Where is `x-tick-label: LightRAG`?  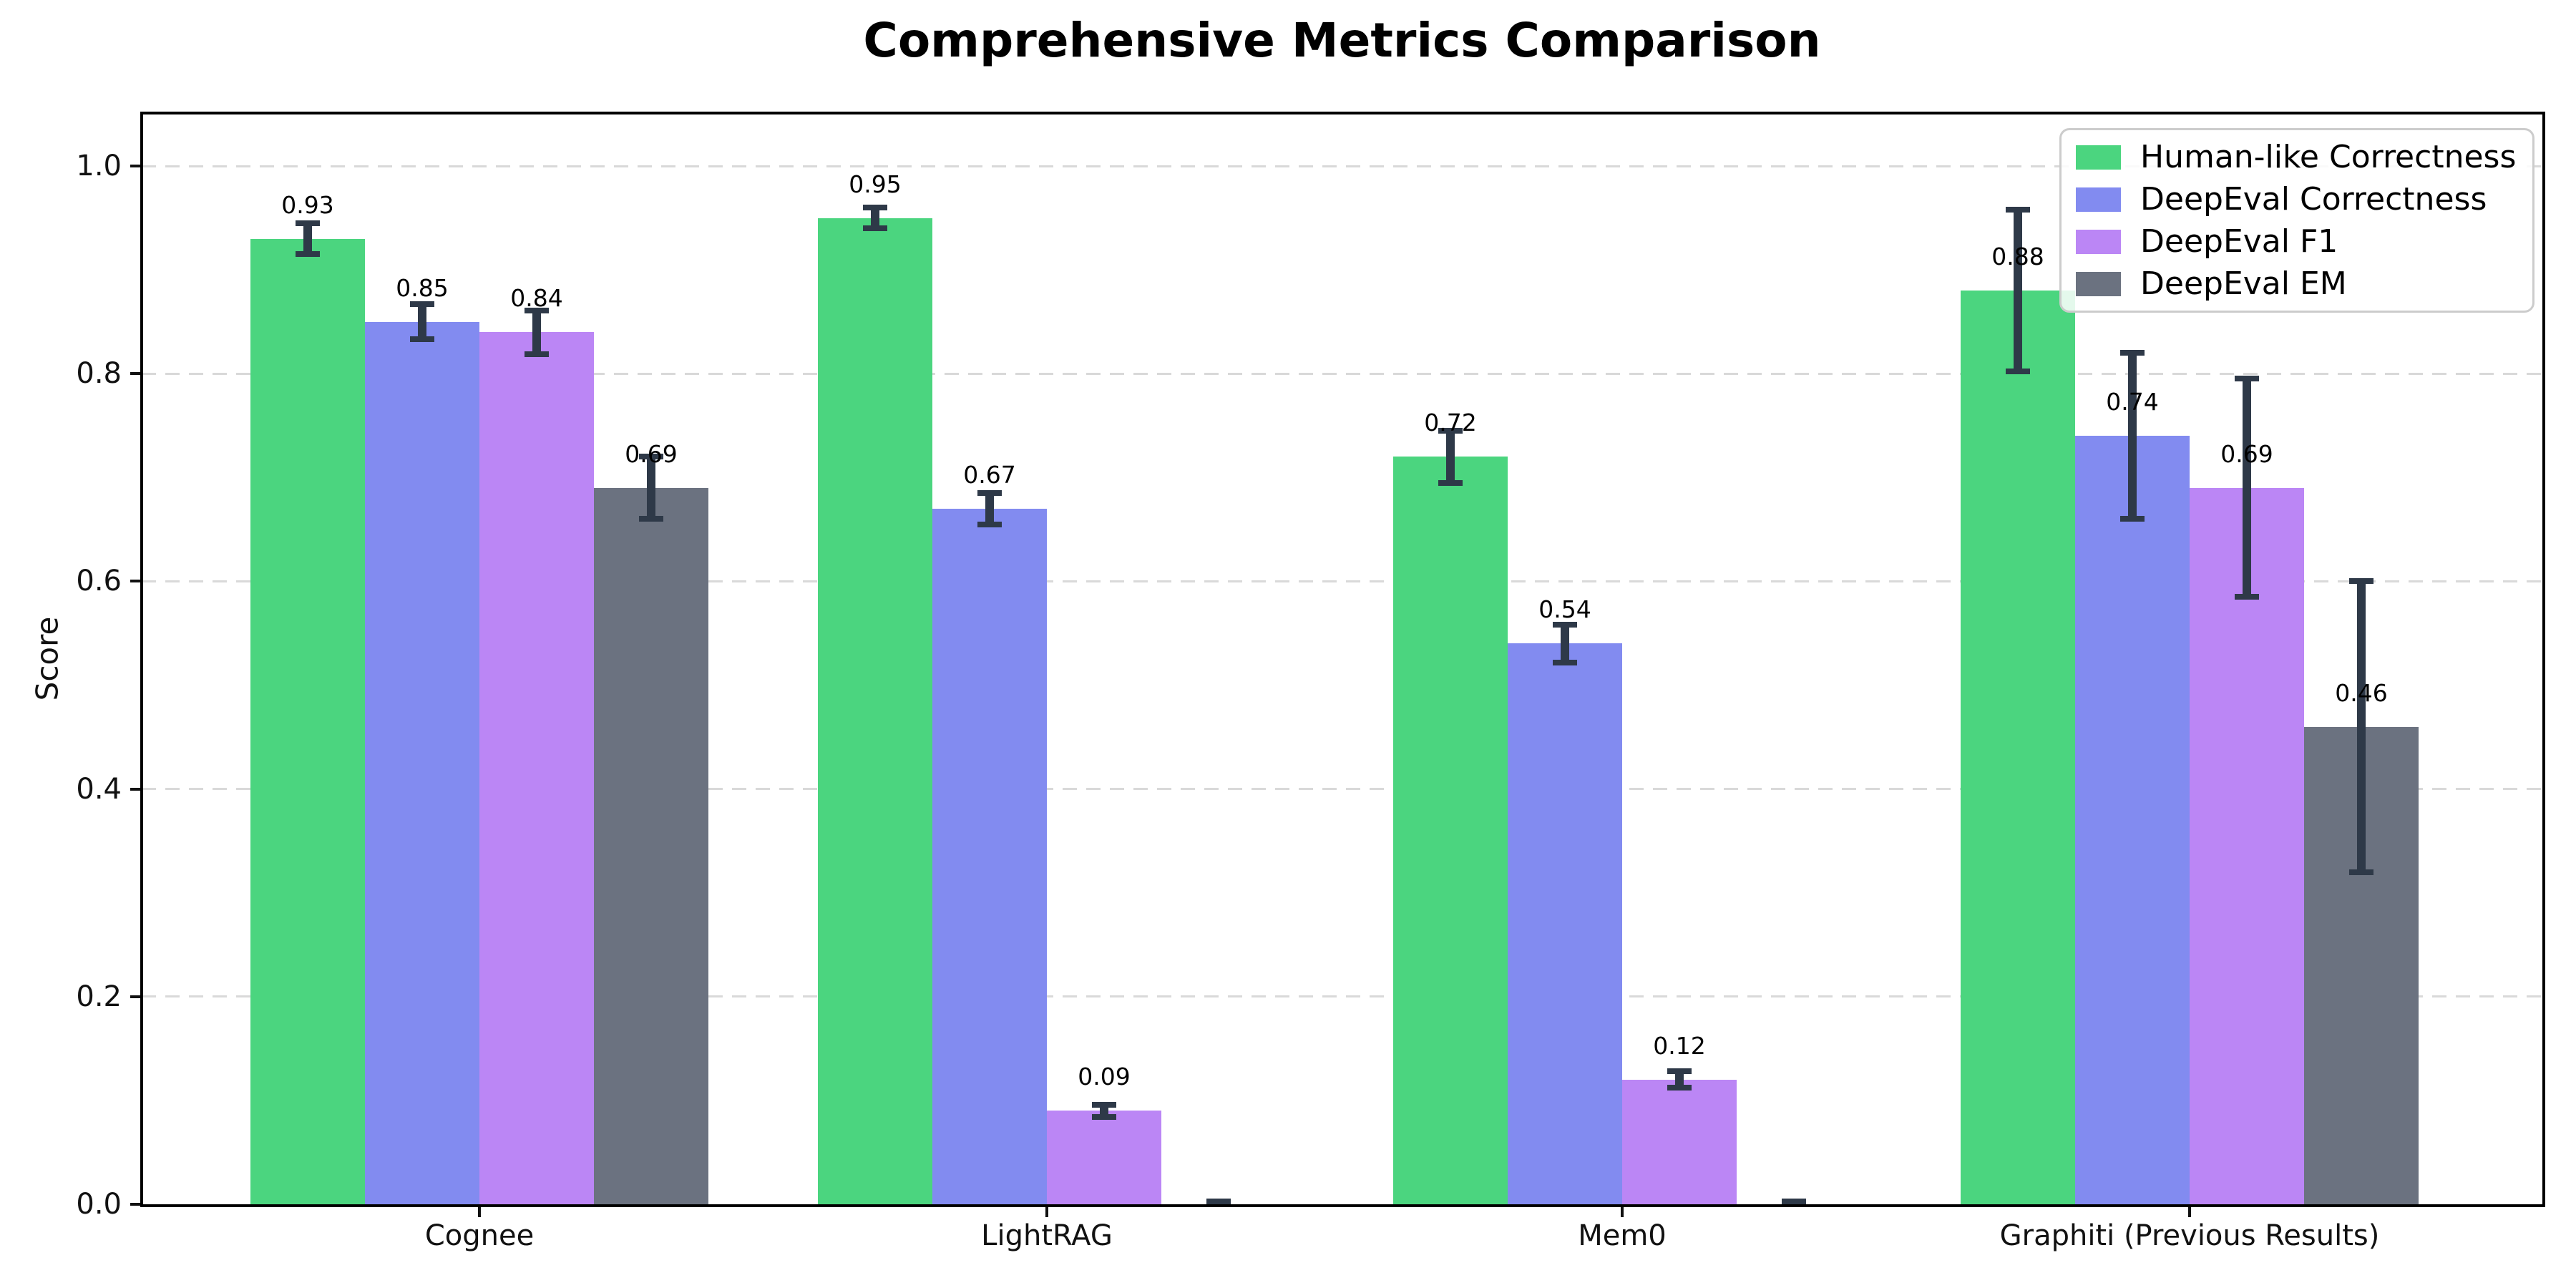
x-tick-label: LightRAG is located at coordinates (1047, 1235).